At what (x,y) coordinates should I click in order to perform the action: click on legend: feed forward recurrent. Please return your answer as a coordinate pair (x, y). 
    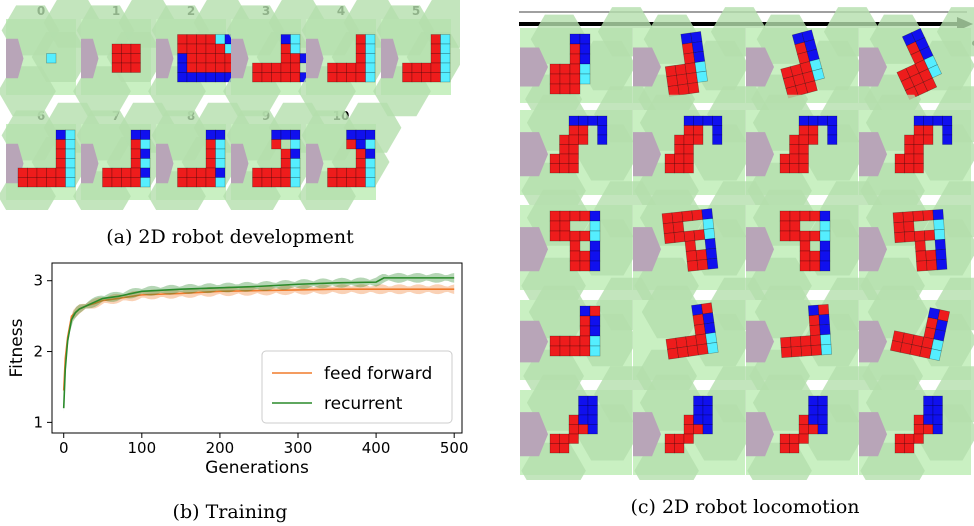
    Looking at the image, I should click on (357, 387).